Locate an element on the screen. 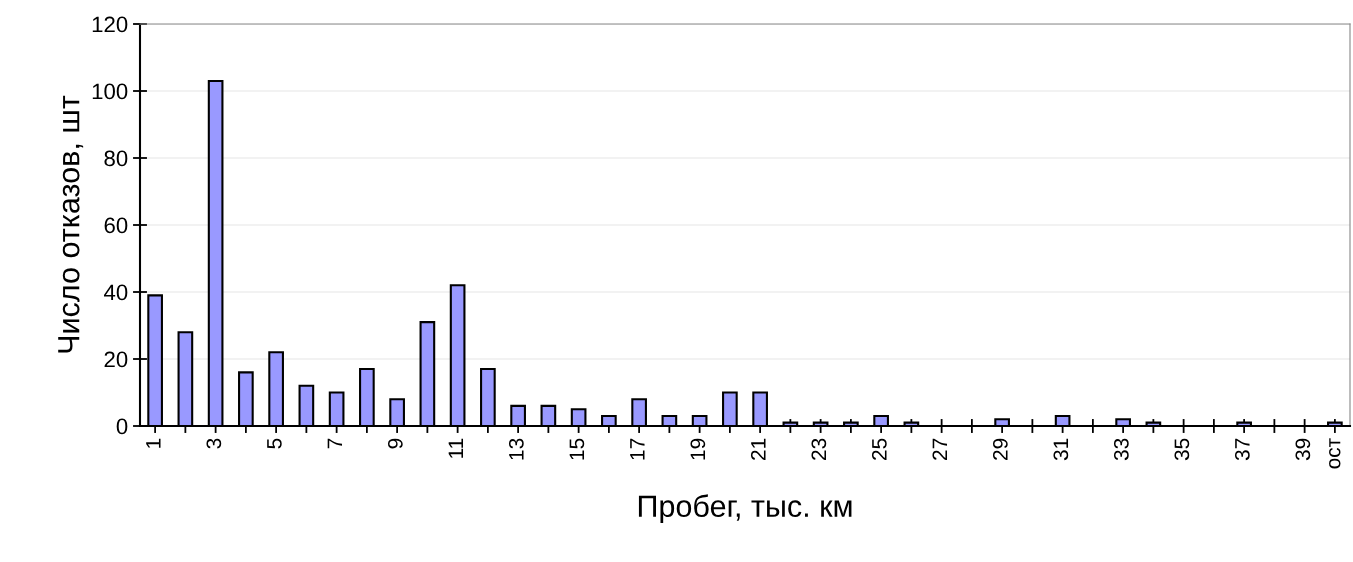  y-axis-title: Число отказов, шт is located at coordinates (71, 224).